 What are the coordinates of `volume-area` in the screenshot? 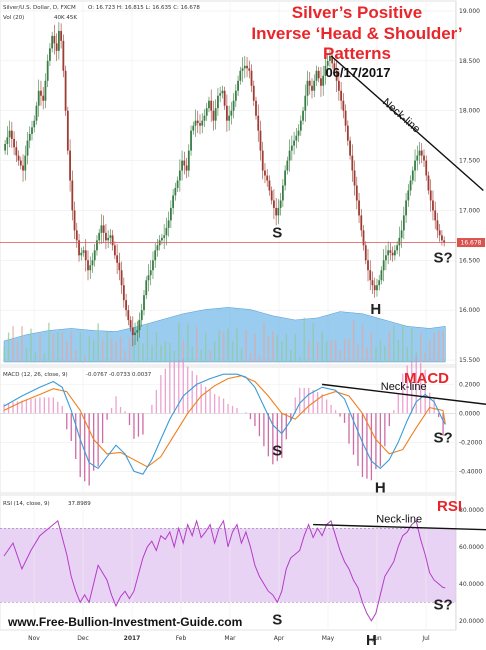 It's located at (224, 335).